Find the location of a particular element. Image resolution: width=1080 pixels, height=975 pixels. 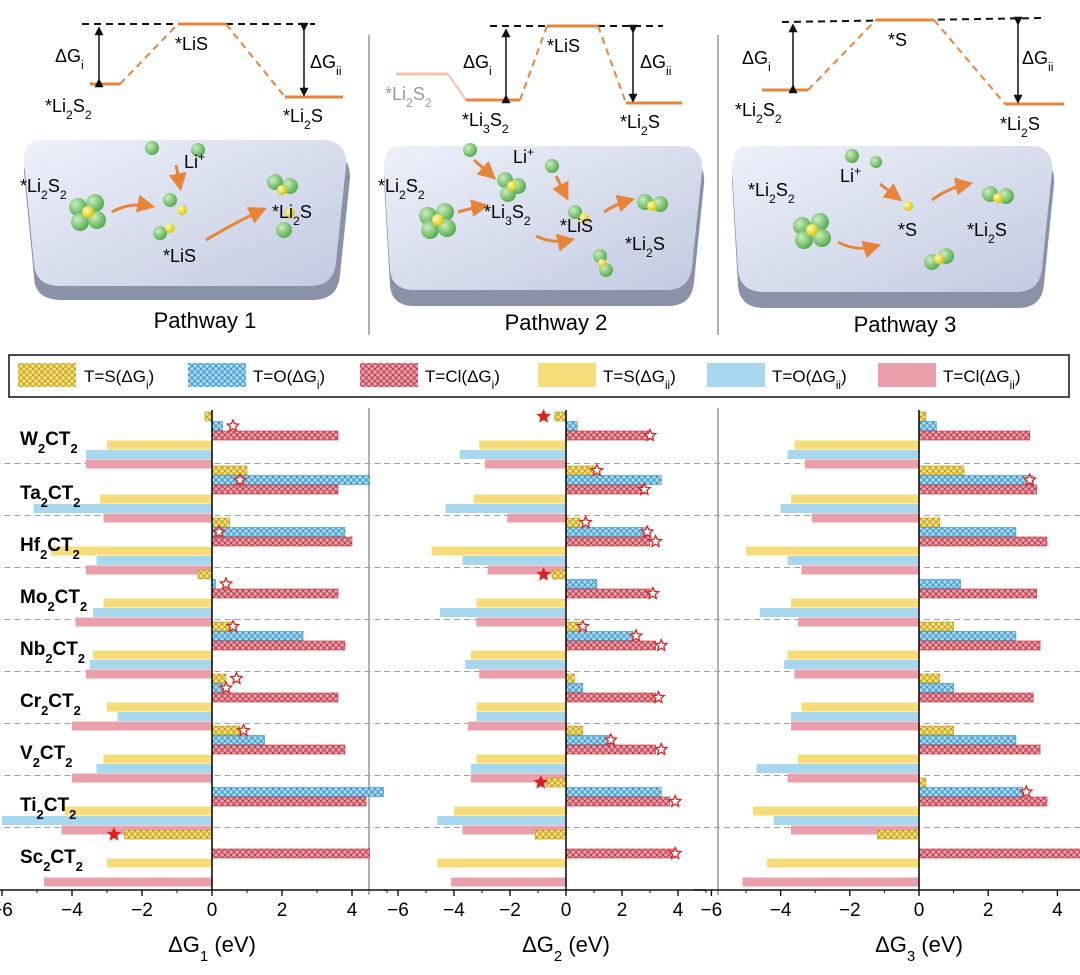

bar-ta2ct2-tclgii is located at coordinates (157, 518).